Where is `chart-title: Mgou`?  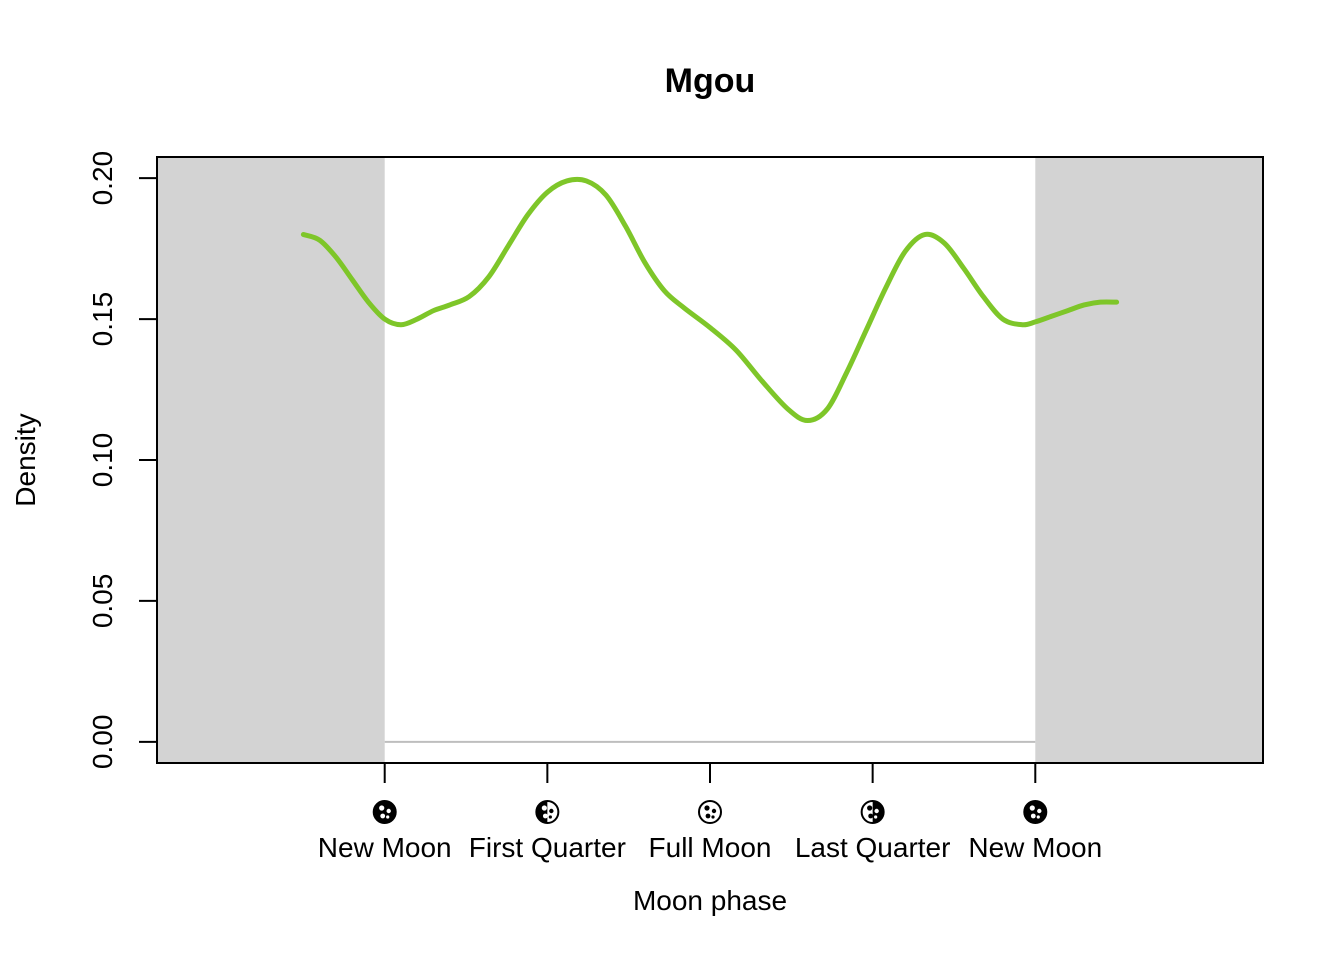
chart-title: Mgou is located at coordinates (710, 81).